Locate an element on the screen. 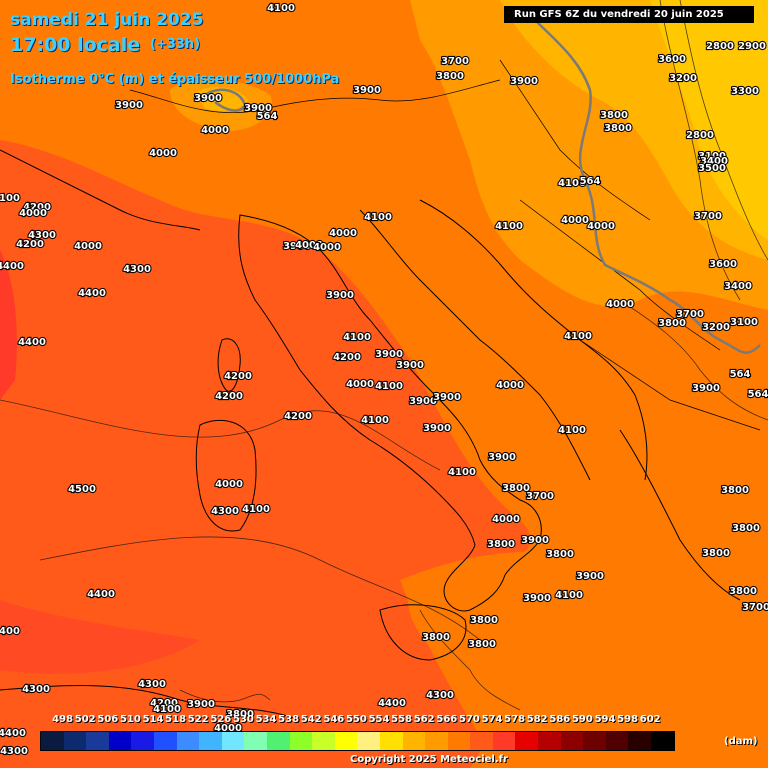 Image resolution: width=768 pixels, height=768 pixels. contour-d is located at coordinates (723, 130).